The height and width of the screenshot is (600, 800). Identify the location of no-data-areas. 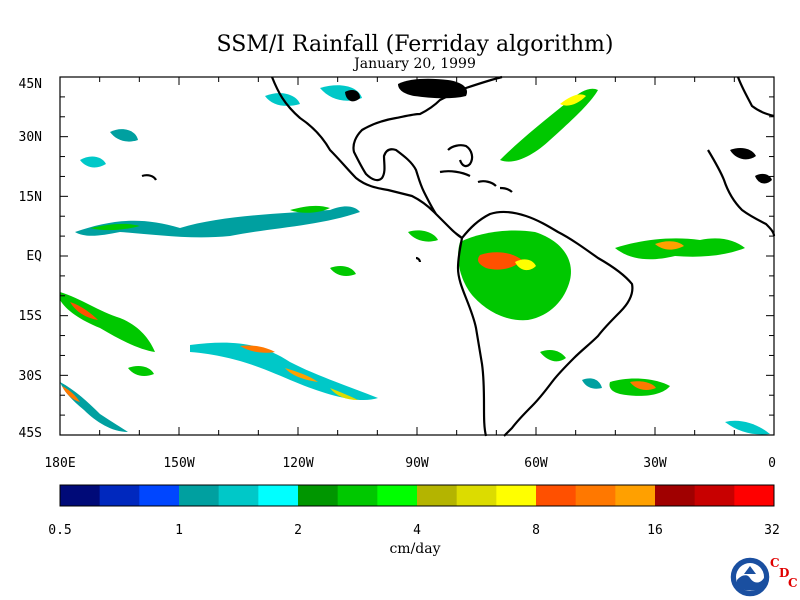
(558, 131).